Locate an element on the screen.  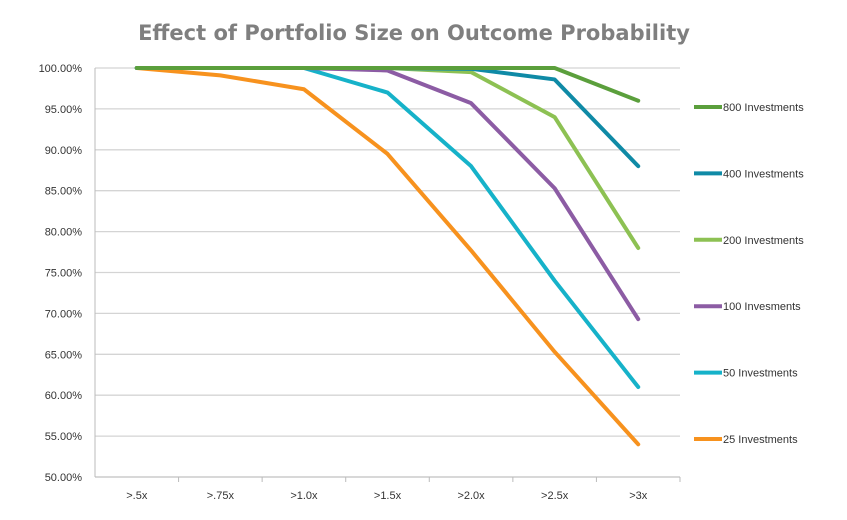
legend-label: 400 Investments is located at coordinates (763, 174).